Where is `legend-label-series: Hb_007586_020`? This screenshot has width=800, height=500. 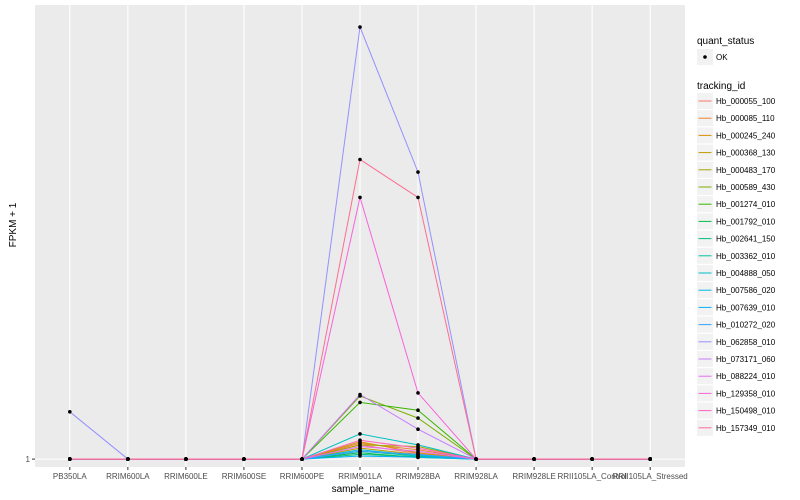 legend-label-series: Hb_007586_020 is located at coordinates (746, 290).